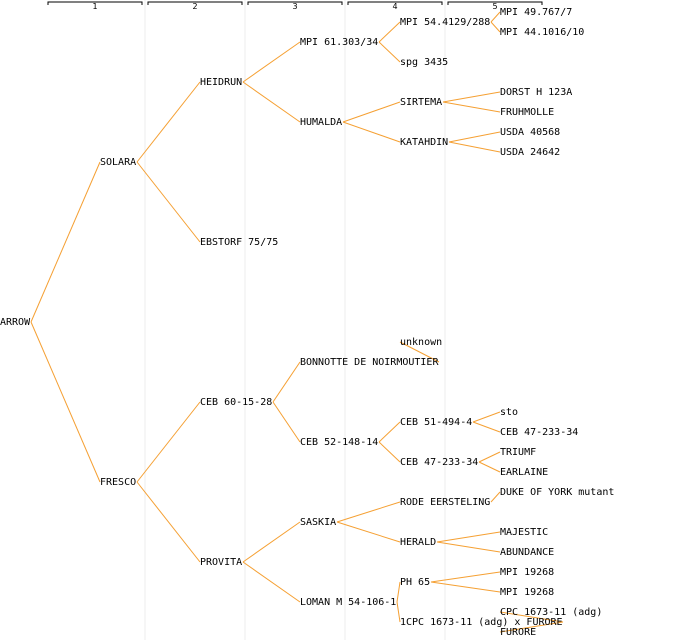 This screenshot has height=640, width=700. I want to click on pedigree-node-label: HUMALDA, so click(321, 122).